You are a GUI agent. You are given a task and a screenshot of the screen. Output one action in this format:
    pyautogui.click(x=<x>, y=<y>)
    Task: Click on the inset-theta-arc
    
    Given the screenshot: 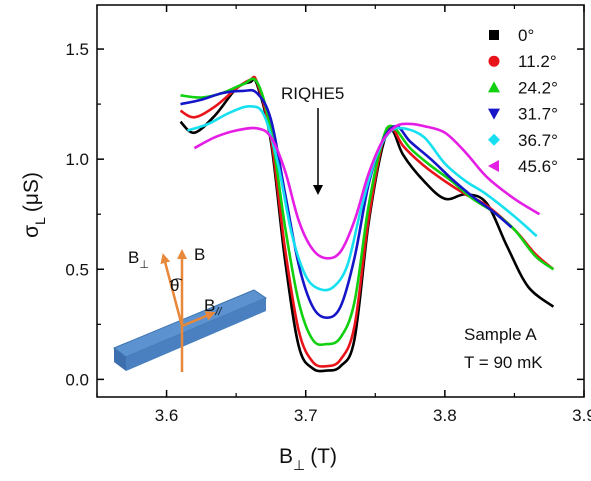 What is the action you would take?
    pyautogui.click(x=176, y=280)
    